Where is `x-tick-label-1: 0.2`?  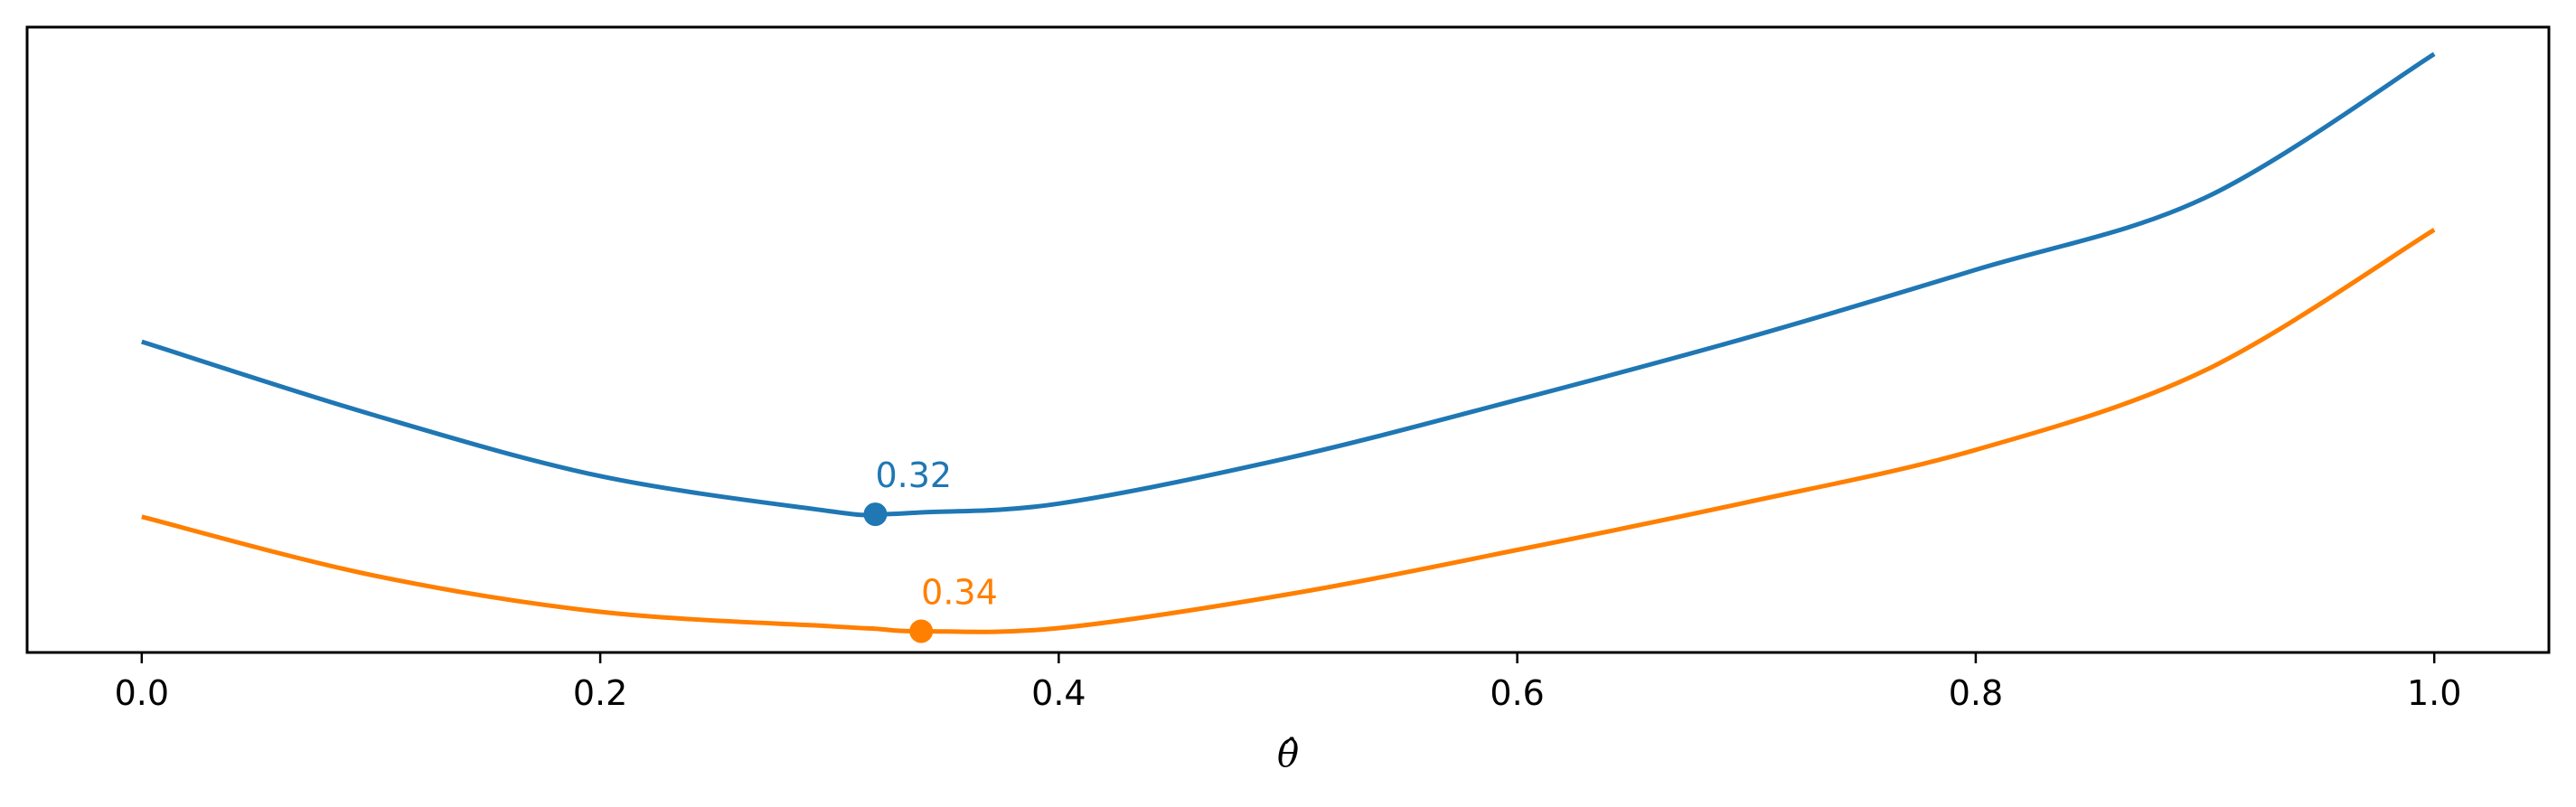
x-tick-label-1: 0.2 is located at coordinates (600, 693).